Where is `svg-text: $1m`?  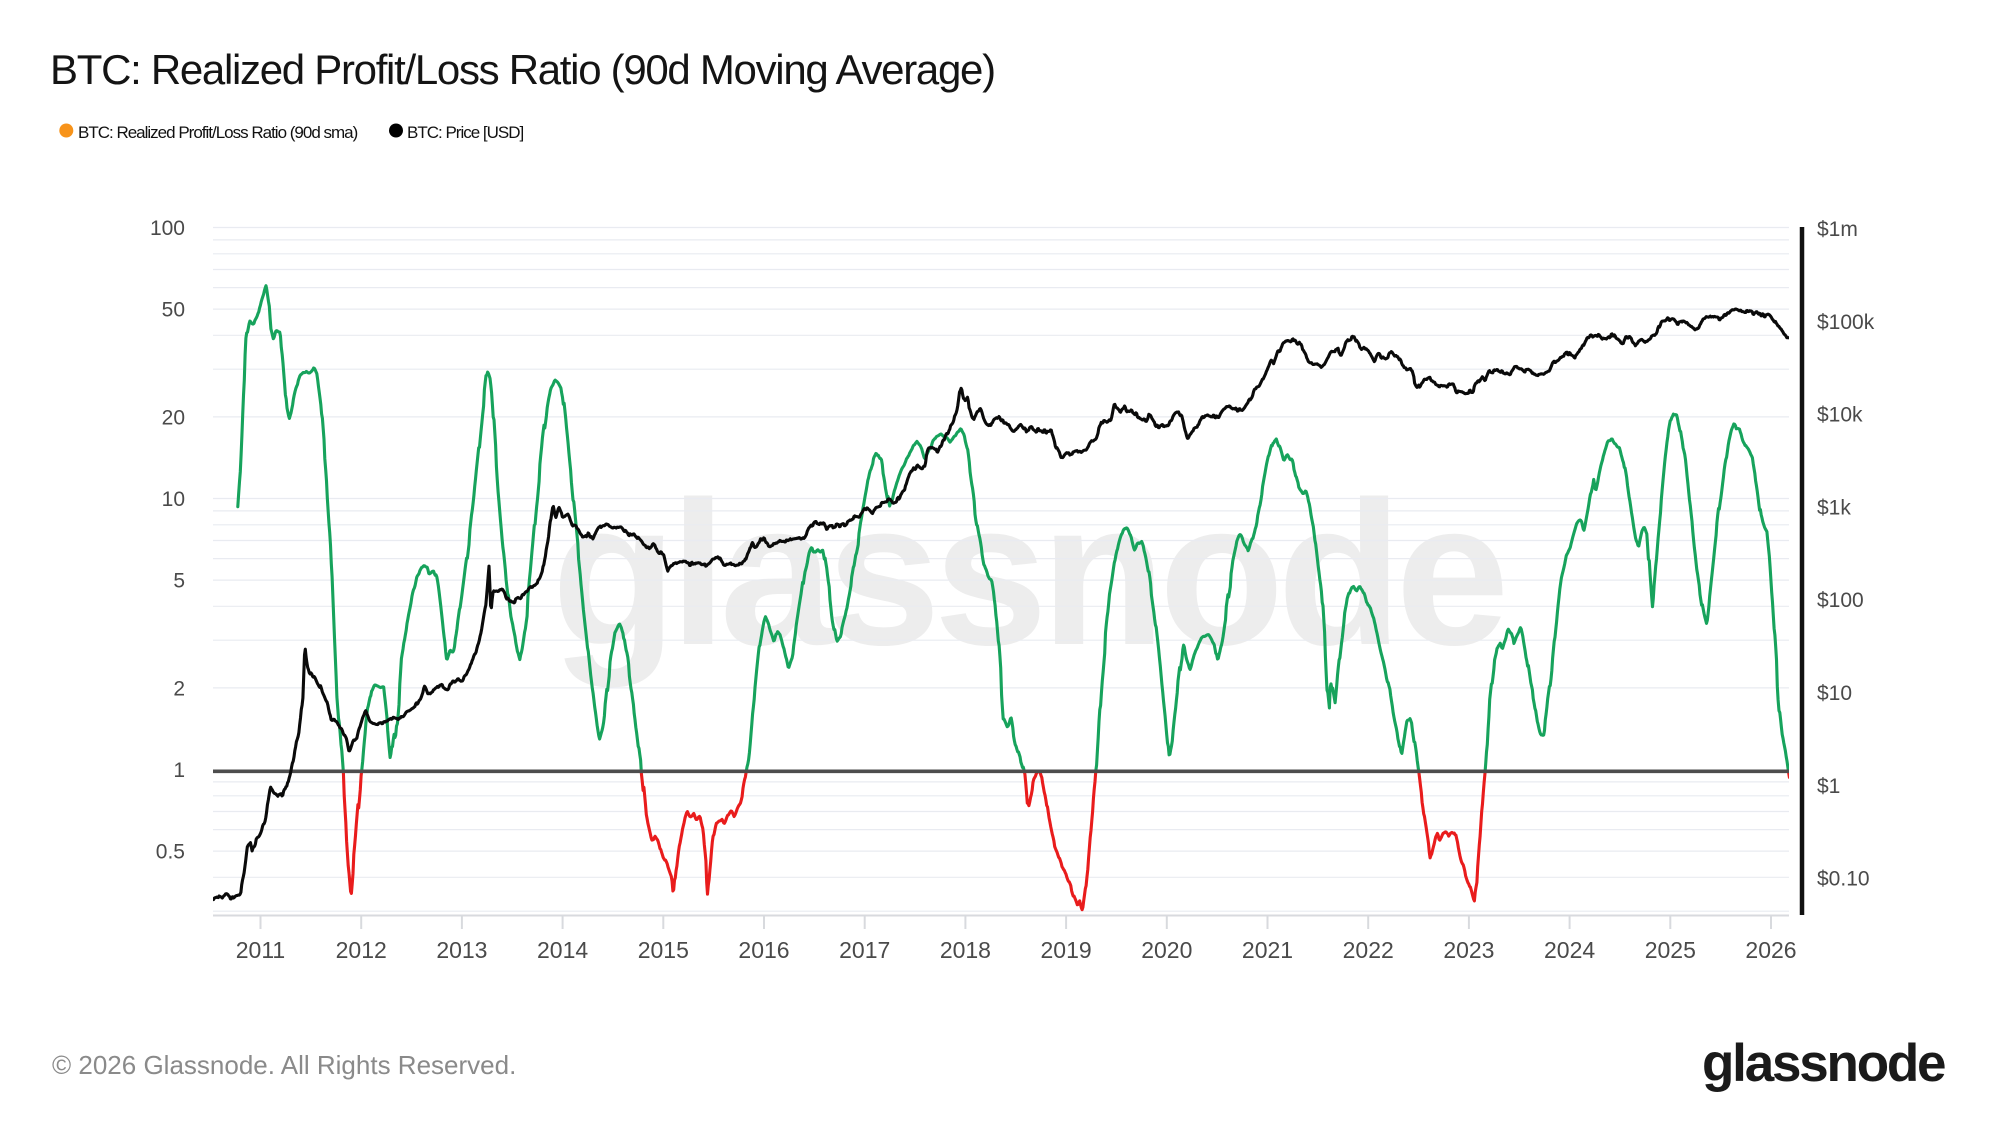
svg-text: $1m is located at coordinates (1837, 229).